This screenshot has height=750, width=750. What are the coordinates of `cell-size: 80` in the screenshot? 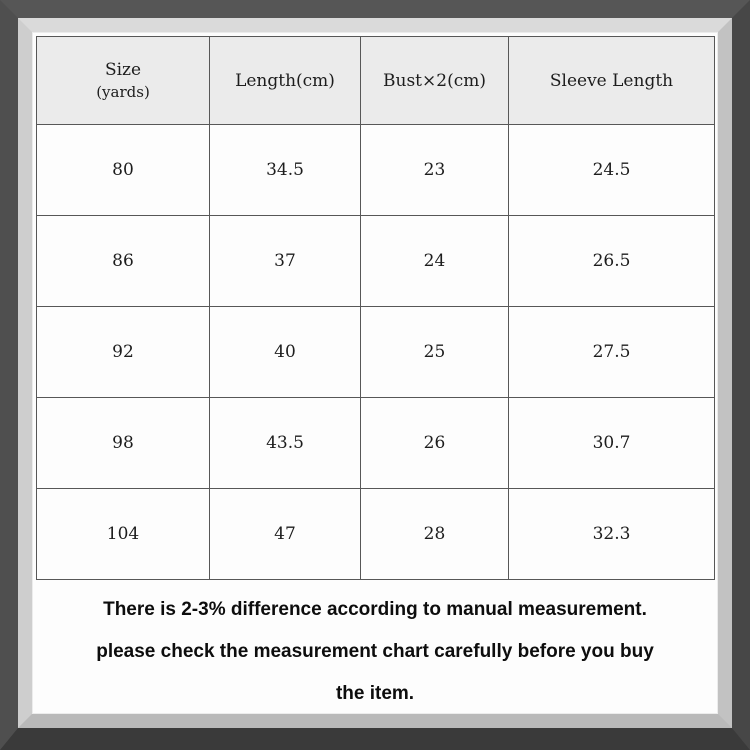 It's located at (123, 170).